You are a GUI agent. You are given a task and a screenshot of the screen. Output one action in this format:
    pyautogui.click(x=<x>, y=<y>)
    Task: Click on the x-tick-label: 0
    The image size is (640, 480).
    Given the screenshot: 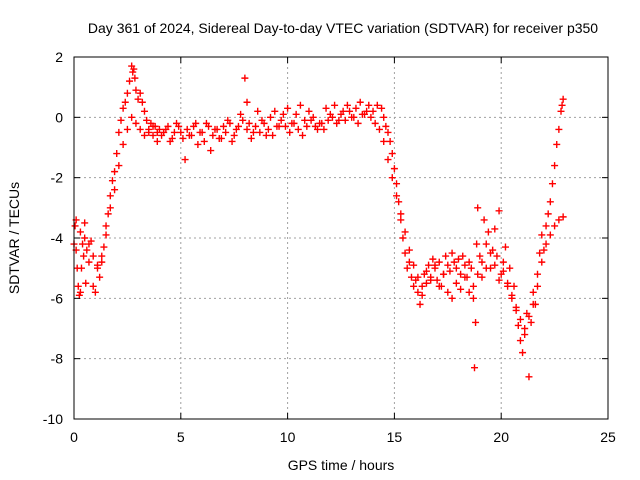 What is the action you would take?
    pyautogui.click(x=74, y=437)
    